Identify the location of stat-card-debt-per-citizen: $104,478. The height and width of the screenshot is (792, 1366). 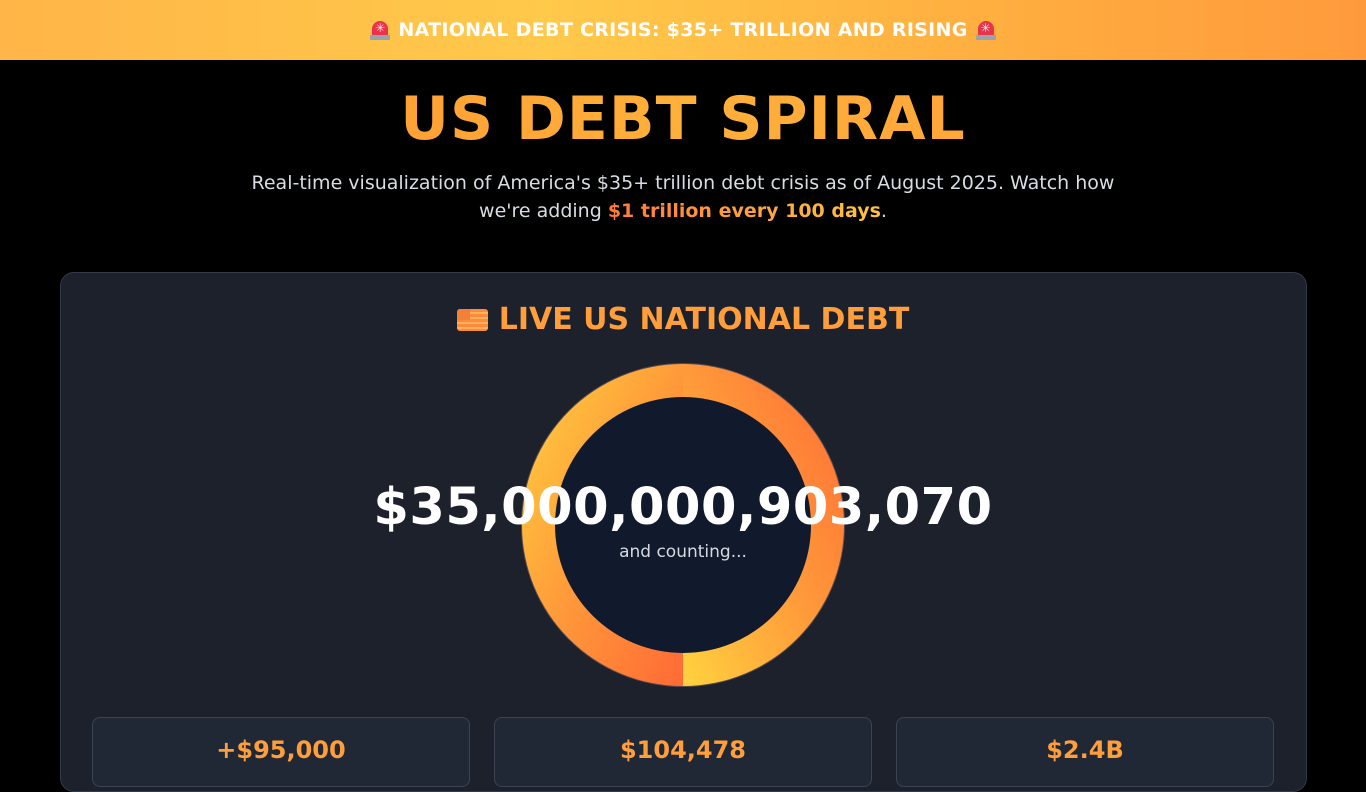
(683, 752).